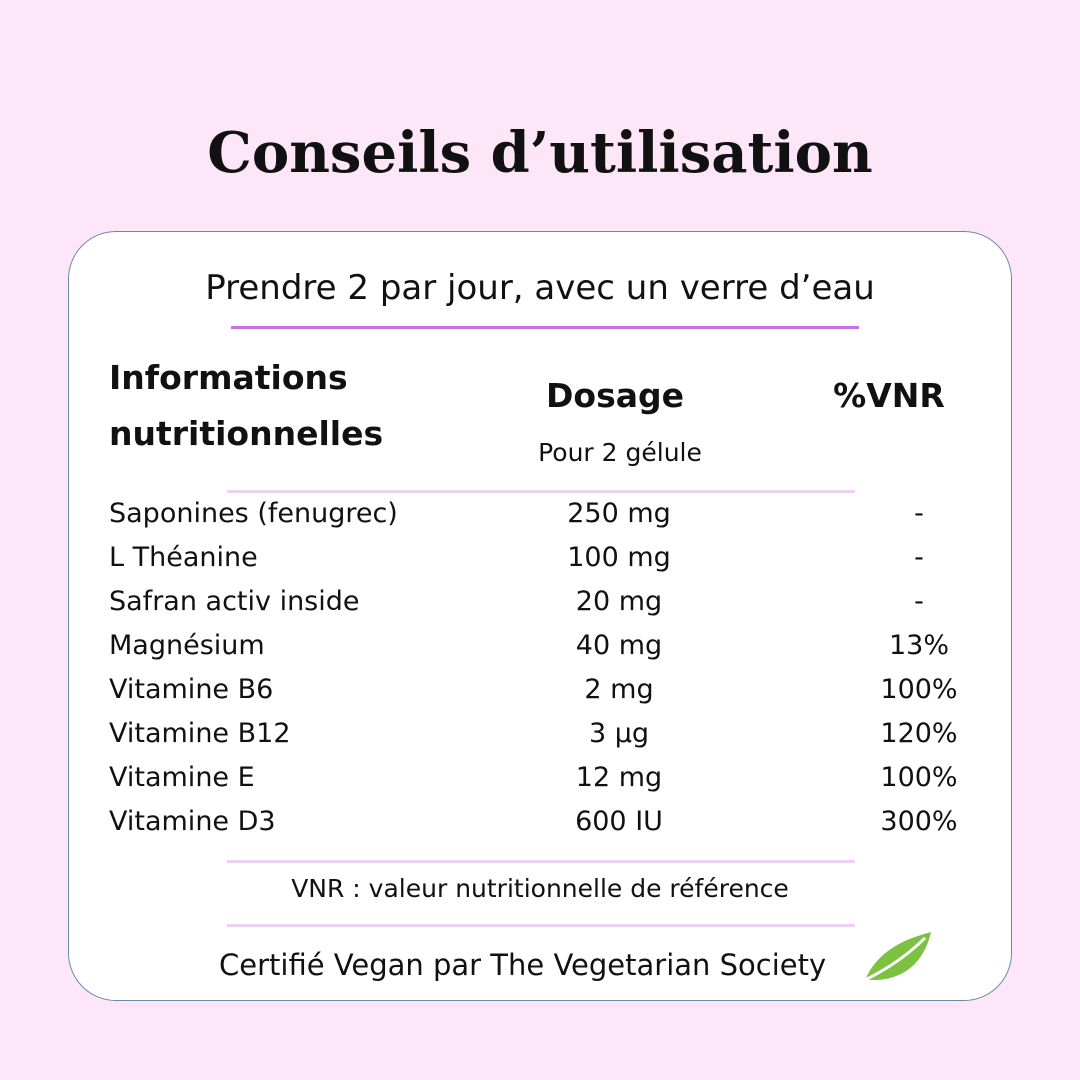 This screenshot has height=1080, width=1080. Describe the element at coordinates (619, 601) in the screenshot. I see `table-cell: 20 mg` at that location.